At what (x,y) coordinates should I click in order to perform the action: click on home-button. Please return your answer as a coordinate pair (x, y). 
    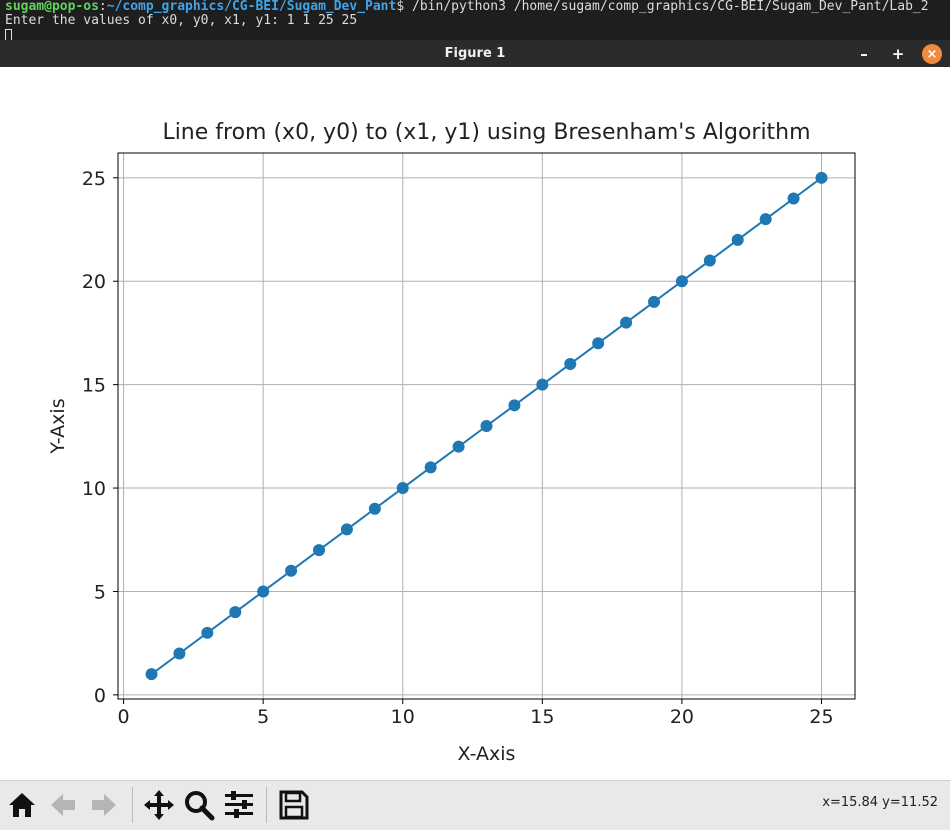
    Looking at the image, I should click on (22, 805).